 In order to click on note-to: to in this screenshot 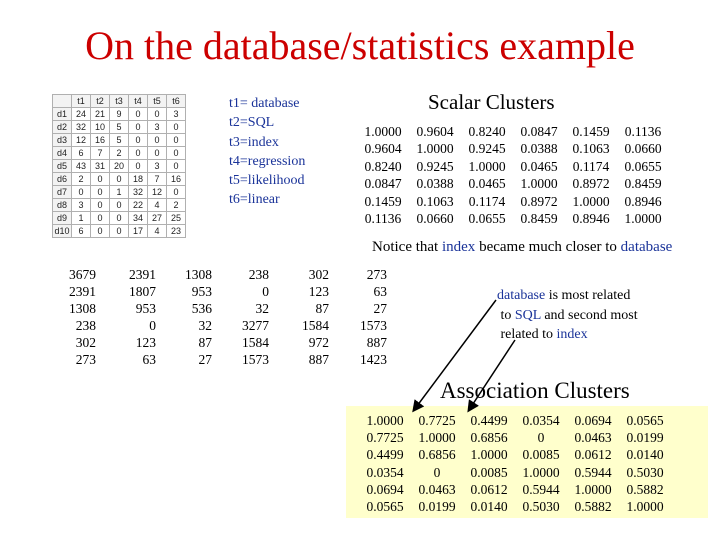, I will do `click(507, 315)`.